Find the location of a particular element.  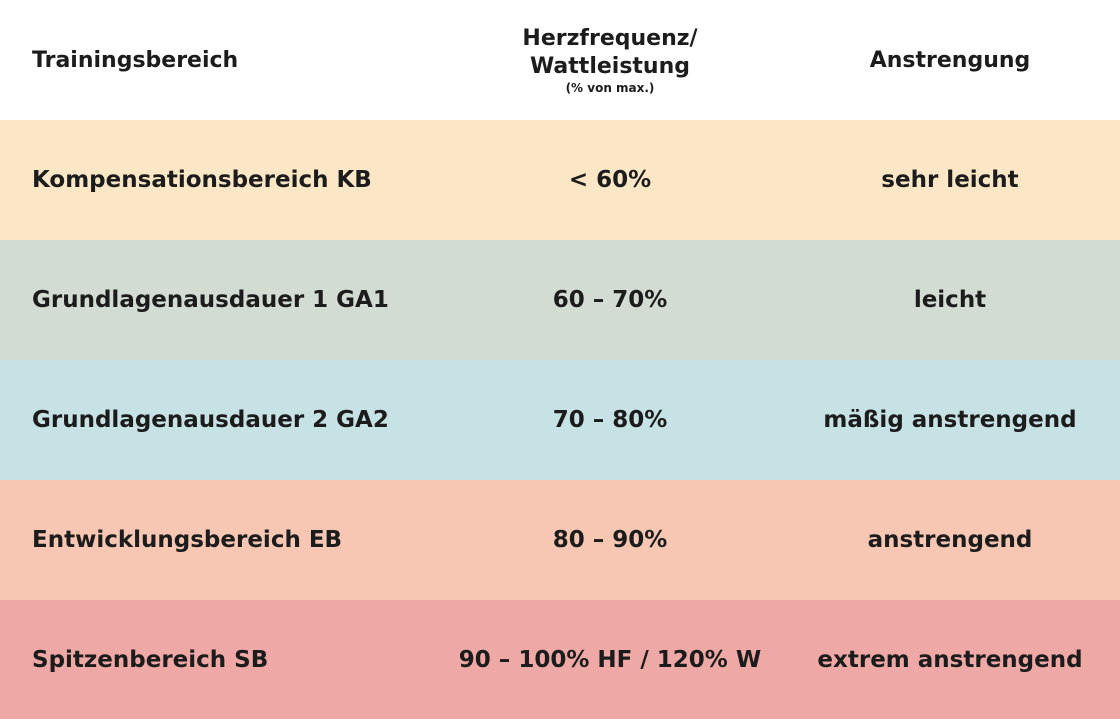

zone-range: 90 – 100% HF / 120% W is located at coordinates (610, 659).